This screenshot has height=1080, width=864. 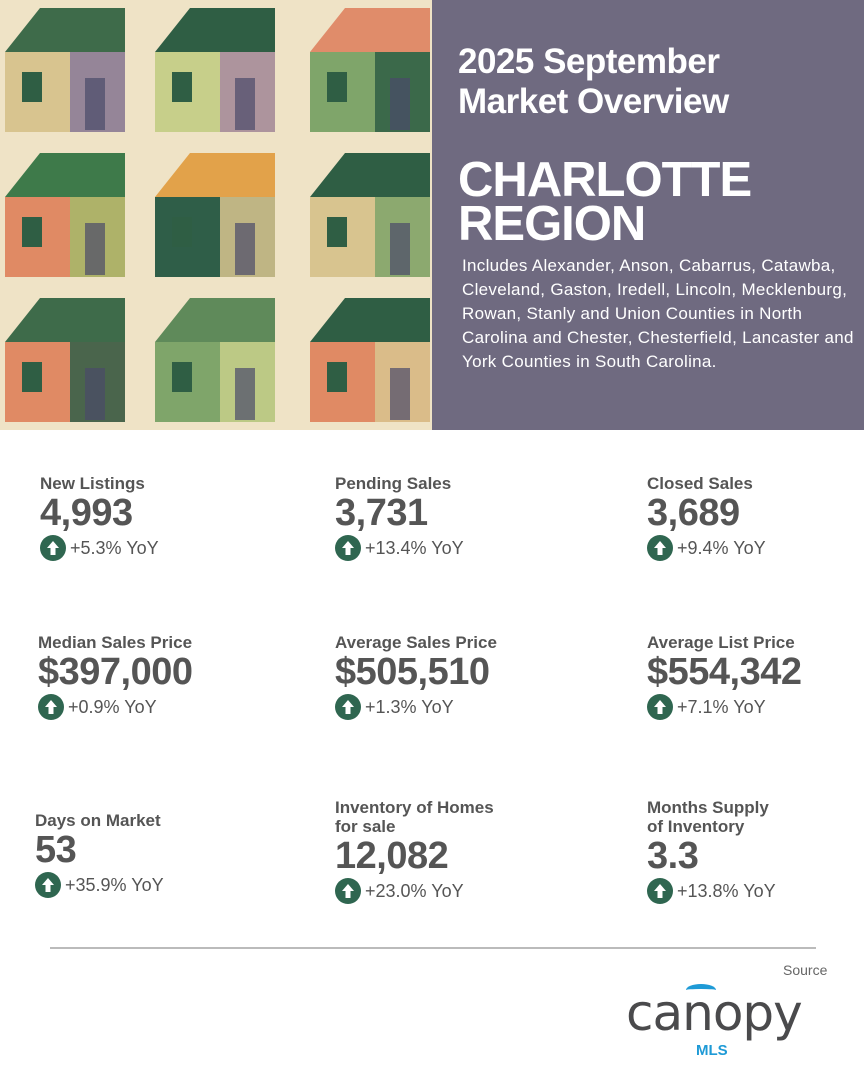 What do you see at coordinates (701, 990) in the screenshot?
I see `logo-arc-icon` at bounding box center [701, 990].